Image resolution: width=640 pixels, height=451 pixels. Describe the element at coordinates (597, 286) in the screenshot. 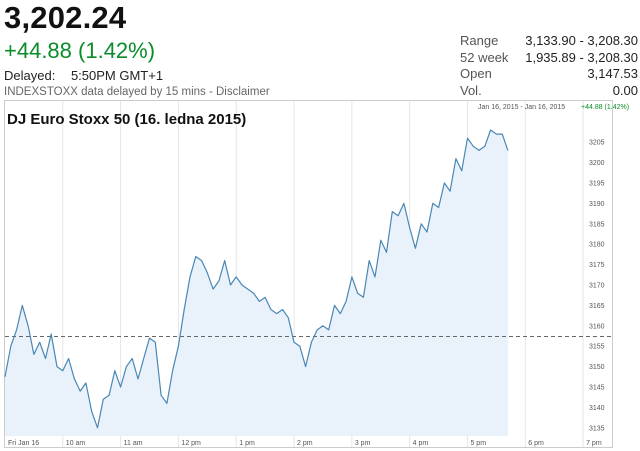

I see `y-tick-label: 3170` at that location.